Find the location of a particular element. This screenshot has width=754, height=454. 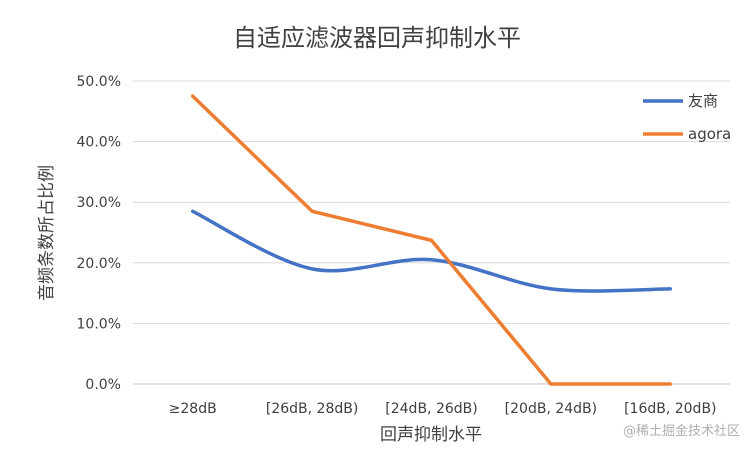

y-tick-label: 30.0% is located at coordinates (99, 203).